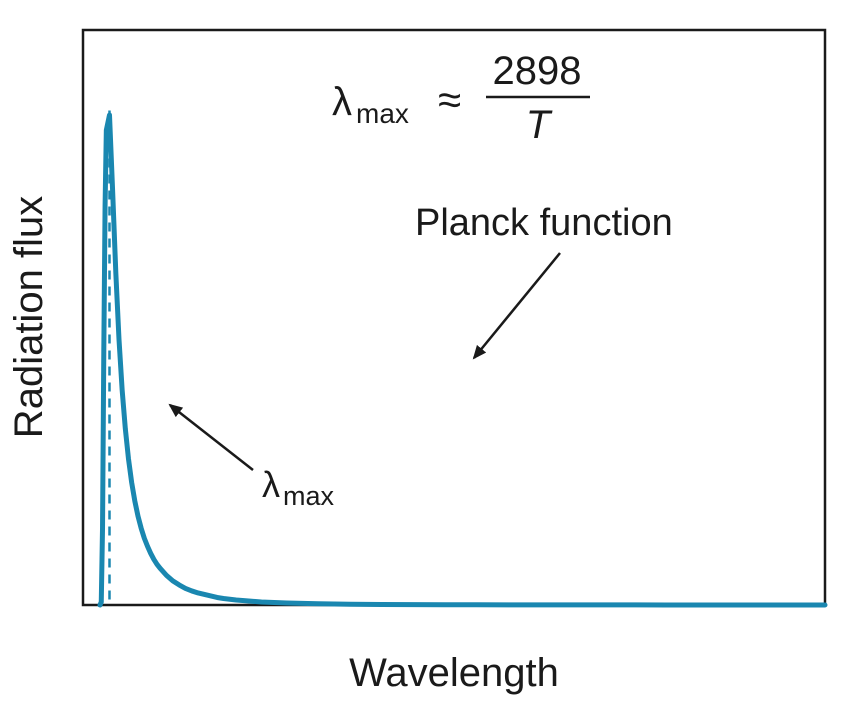 The height and width of the screenshot is (716, 861). I want to click on curve-label: Planck function, so click(544, 223).